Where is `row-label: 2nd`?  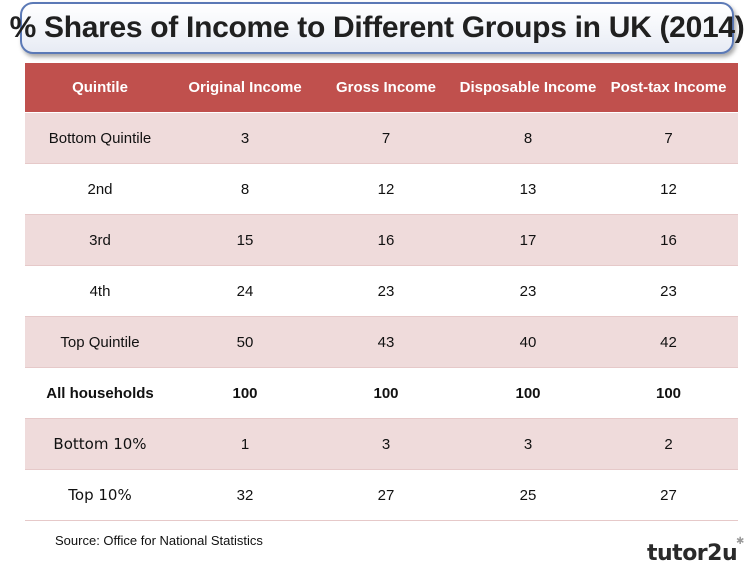 row-label: 2nd is located at coordinates (100, 189).